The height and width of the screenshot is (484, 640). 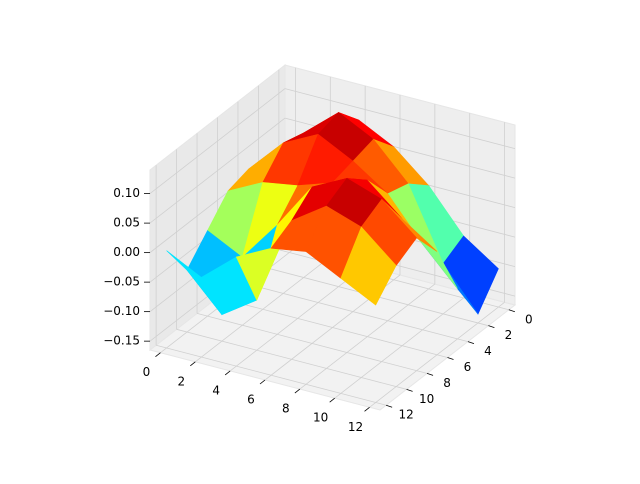 What do you see at coordinates (320, 418) in the screenshot?
I see `x-tick-label: 10` at bounding box center [320, 418].